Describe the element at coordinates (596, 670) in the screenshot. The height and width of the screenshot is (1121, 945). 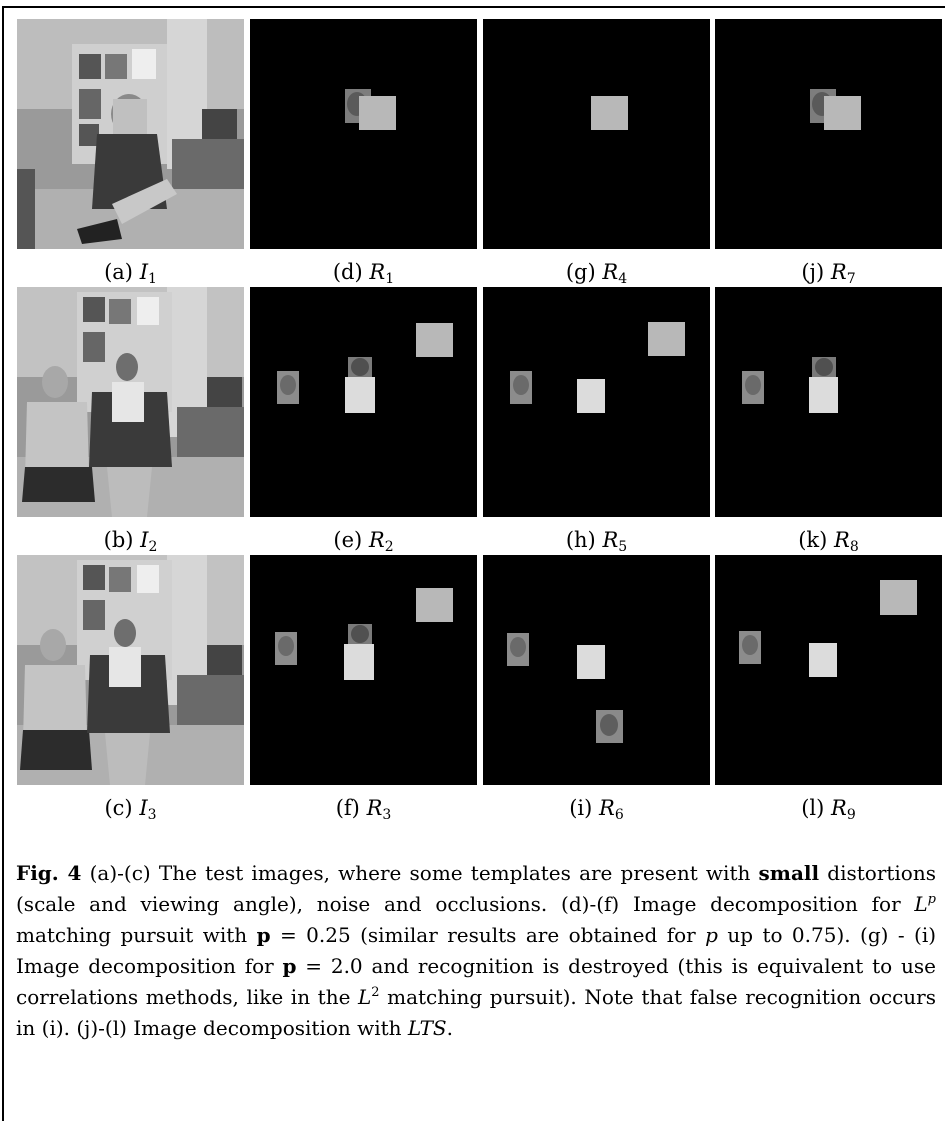
I see `result-image-r6` at that location.